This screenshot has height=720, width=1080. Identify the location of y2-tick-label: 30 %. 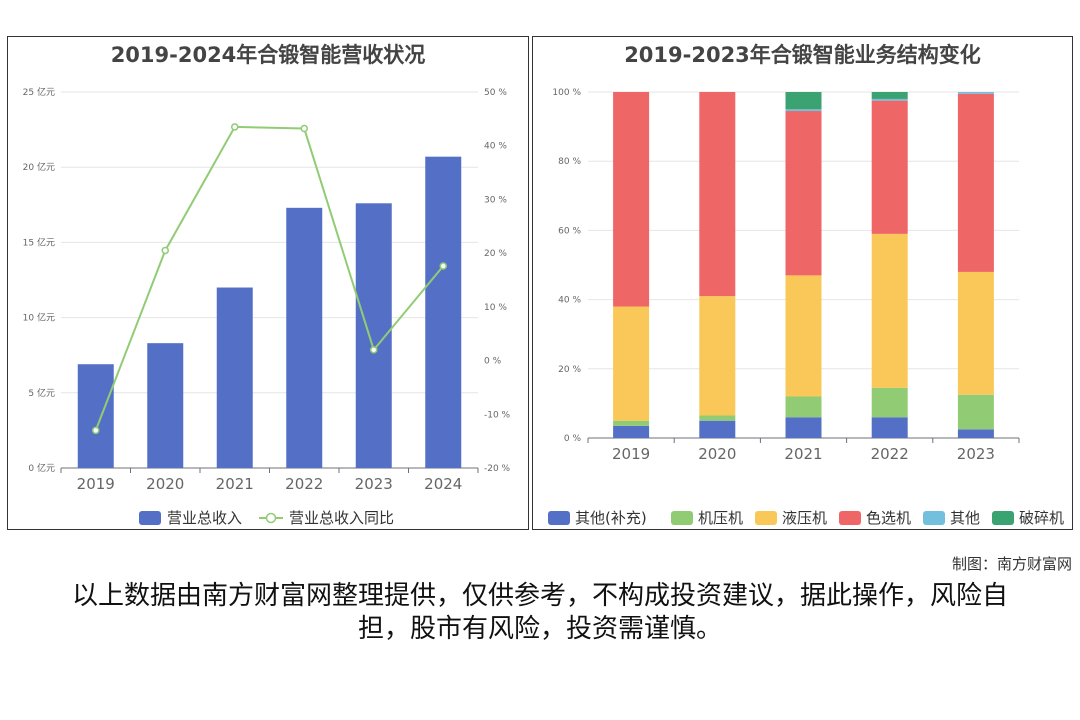
(495, 200).